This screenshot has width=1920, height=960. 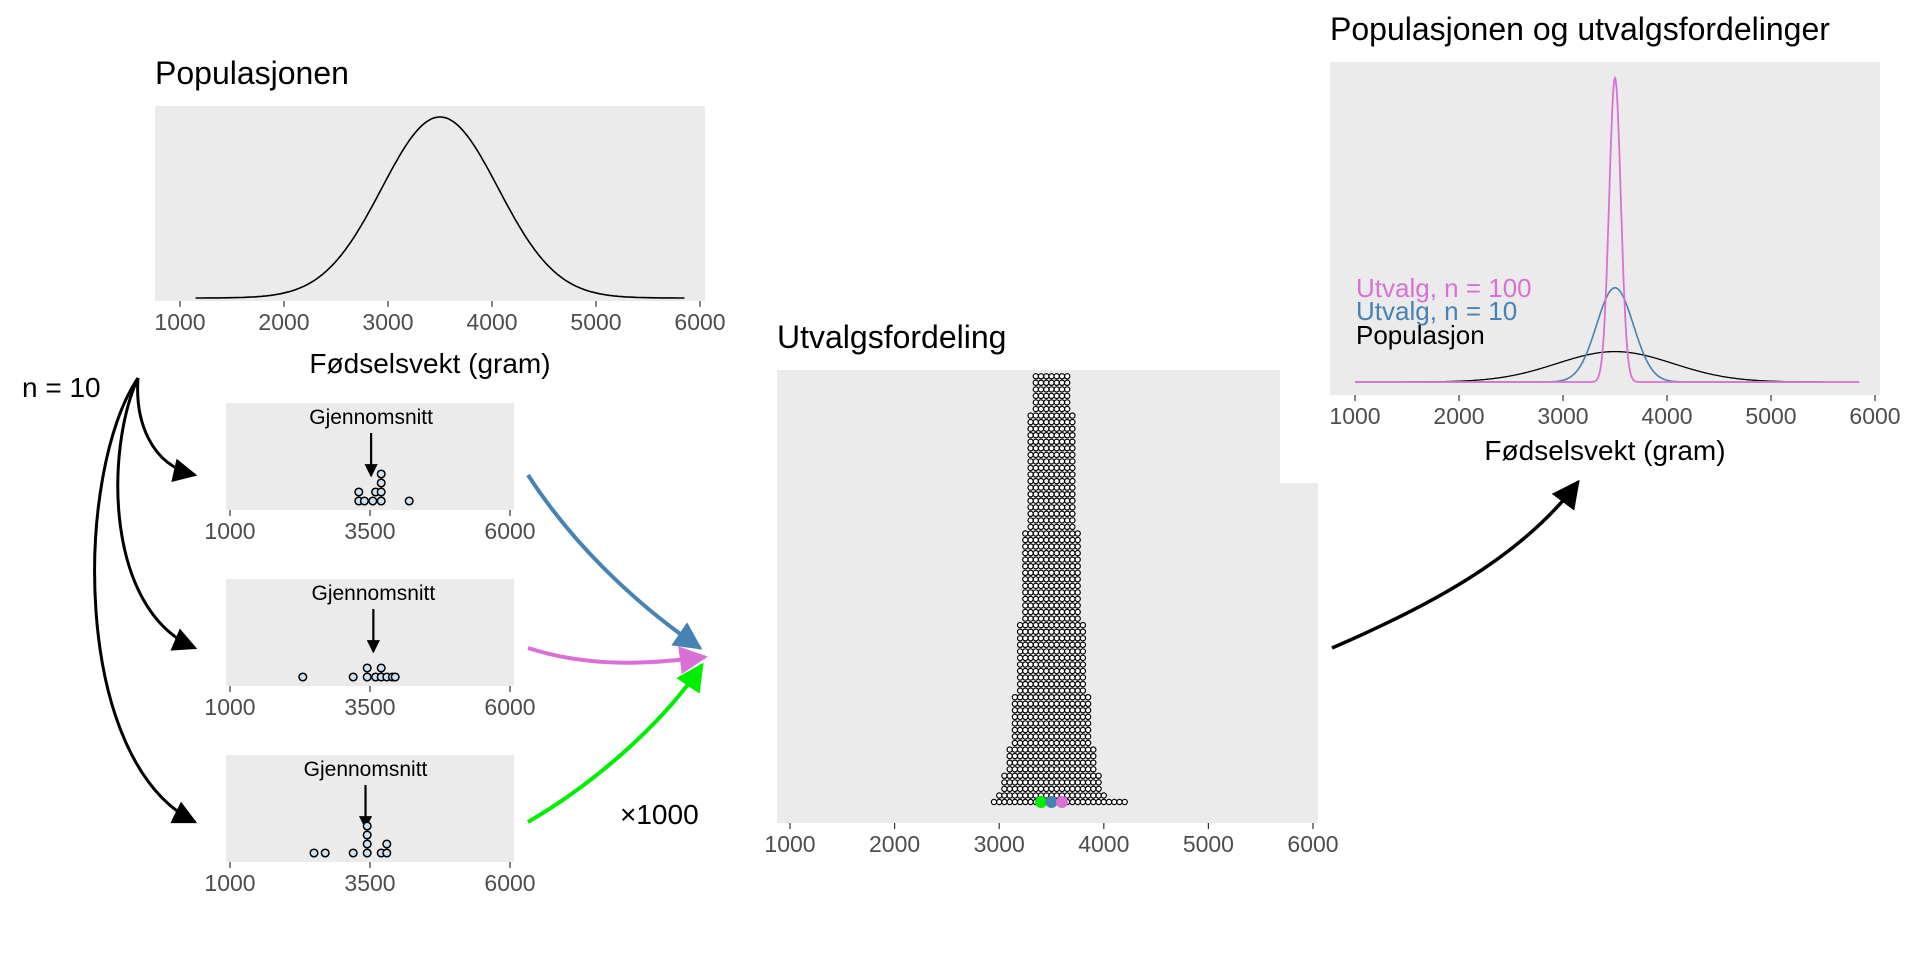 I want to click on legend-n100: Utvalg, n = 100, so click(x=1444, y=288).